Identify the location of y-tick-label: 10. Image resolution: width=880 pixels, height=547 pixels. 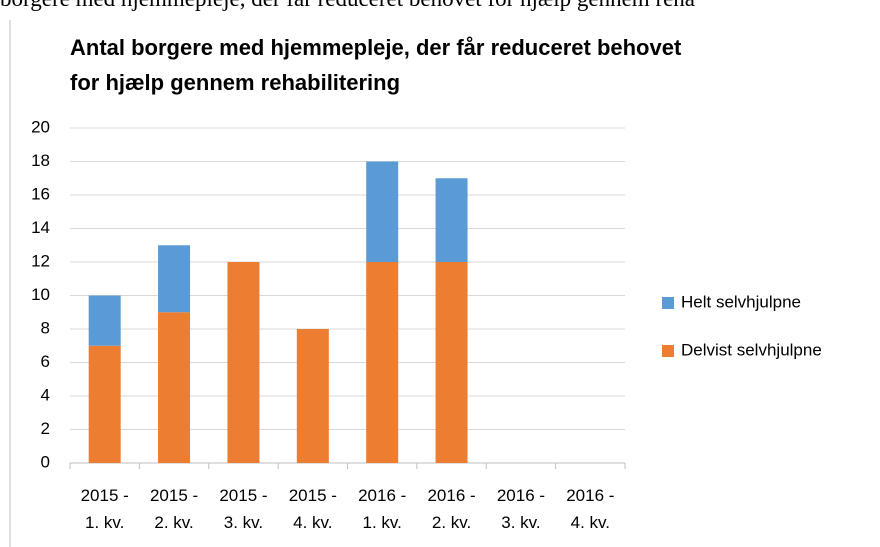
(40, 294).